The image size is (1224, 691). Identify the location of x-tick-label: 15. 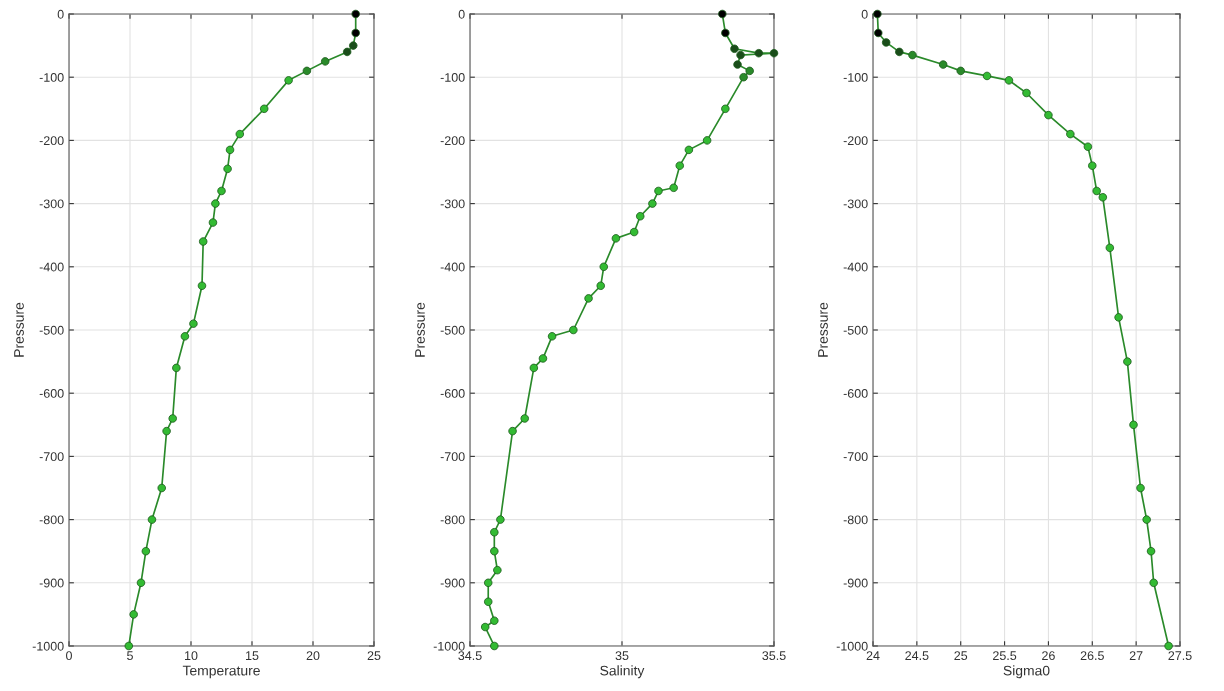
(252, 656).